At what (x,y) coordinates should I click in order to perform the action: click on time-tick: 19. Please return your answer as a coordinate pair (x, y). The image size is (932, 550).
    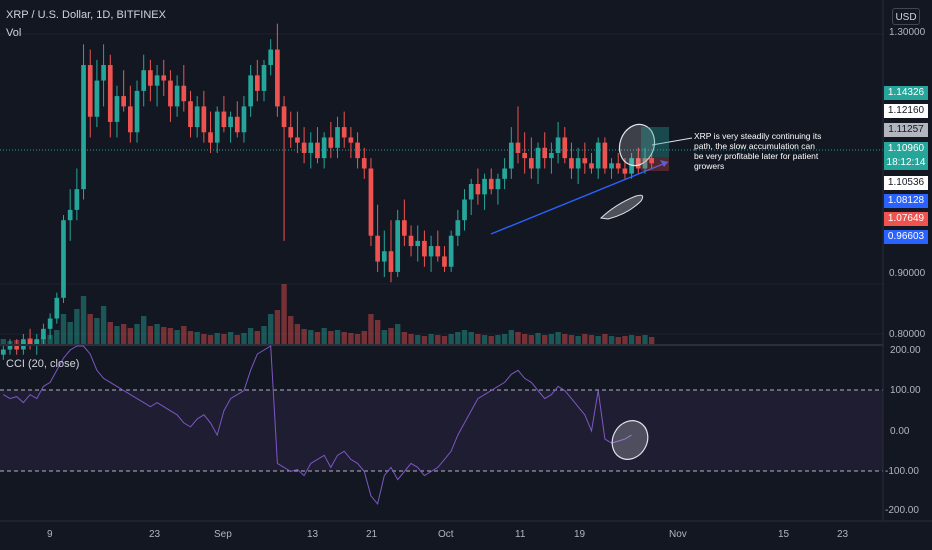
    Looking at the image, I should click on (580, 534).